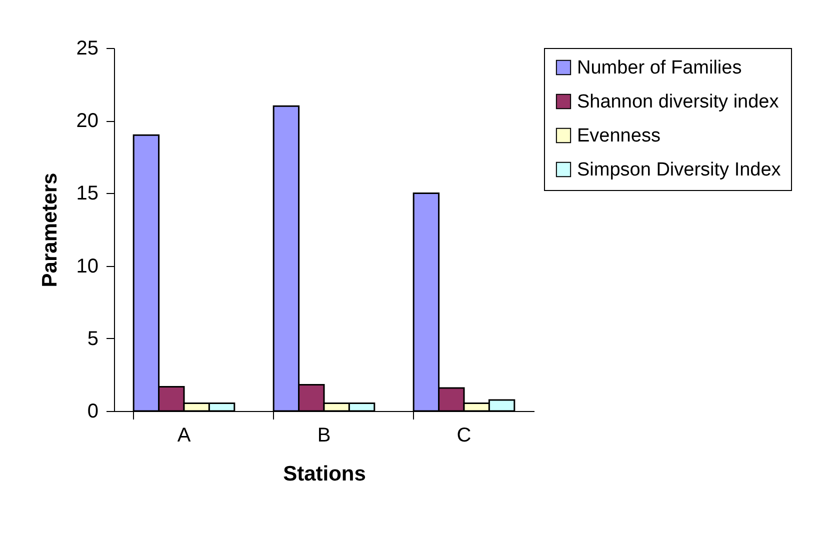  I want to click on y-tick-label: 15, so click(87, 193).